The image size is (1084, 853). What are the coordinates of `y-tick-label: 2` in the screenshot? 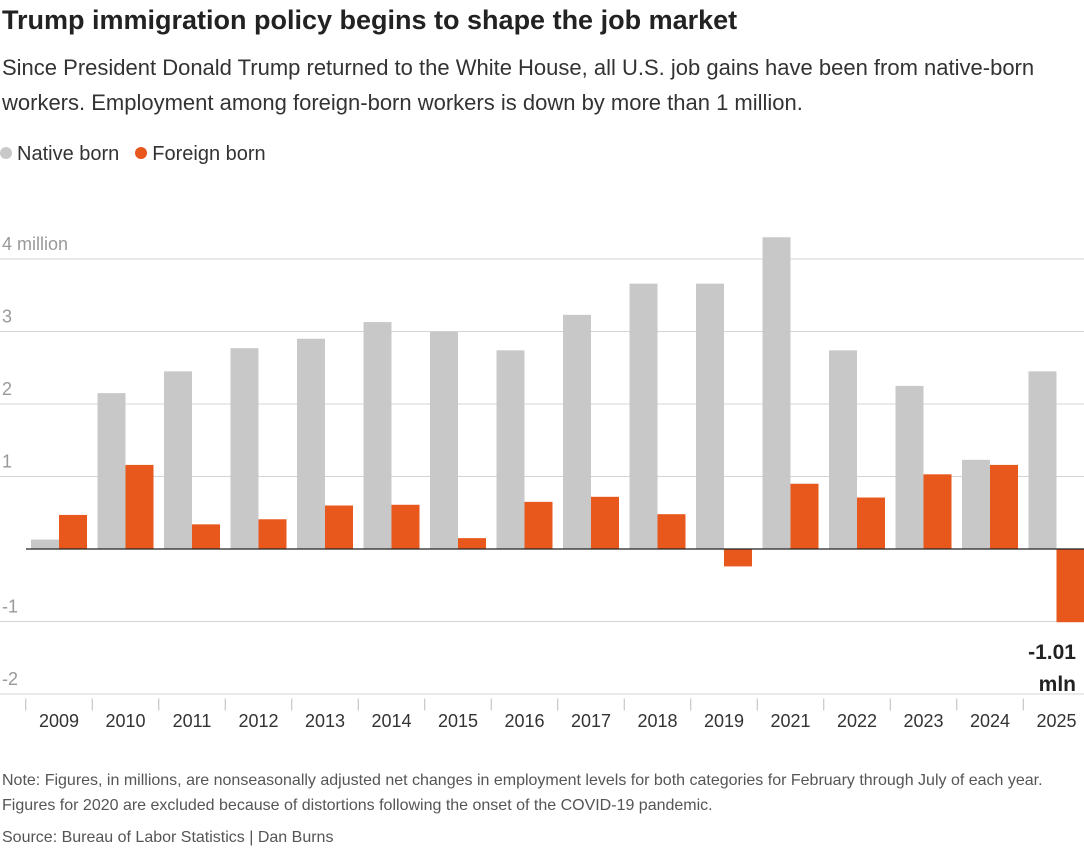 It's located at (7, 389).